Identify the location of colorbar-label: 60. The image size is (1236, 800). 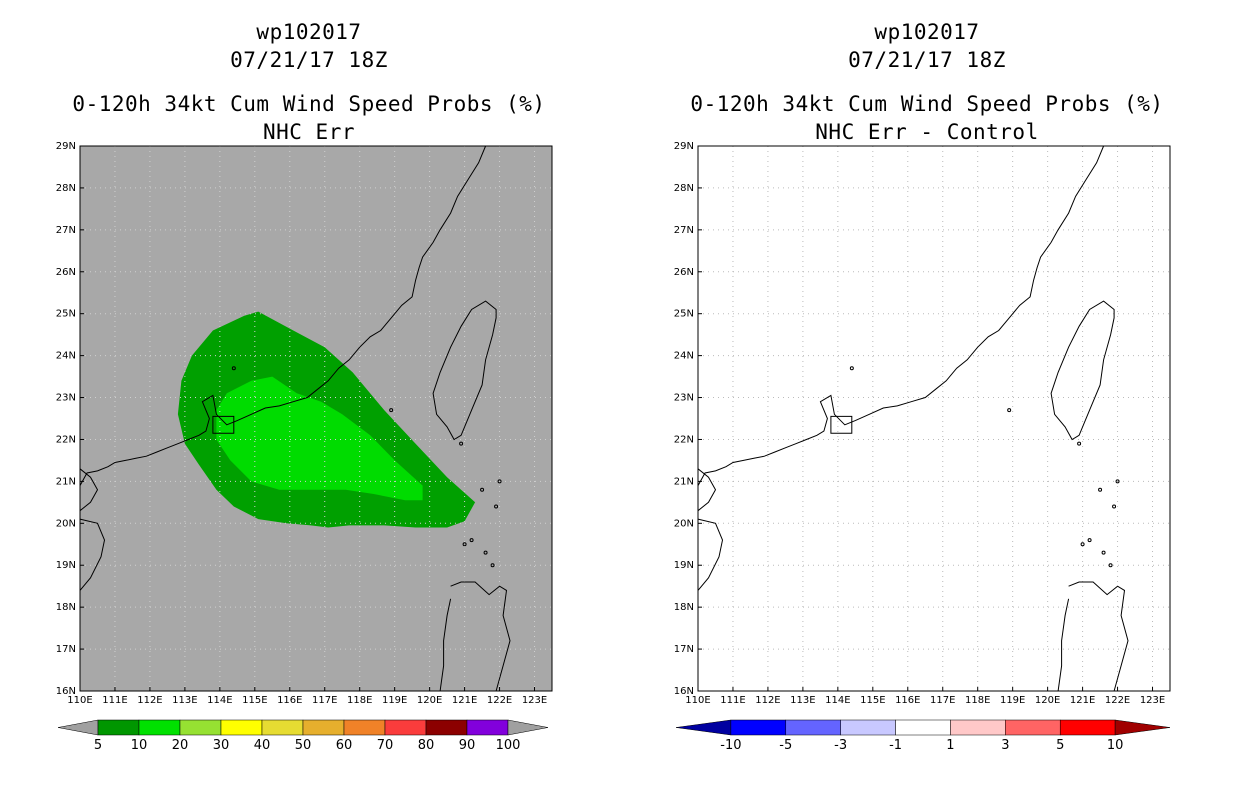
(344, 745).